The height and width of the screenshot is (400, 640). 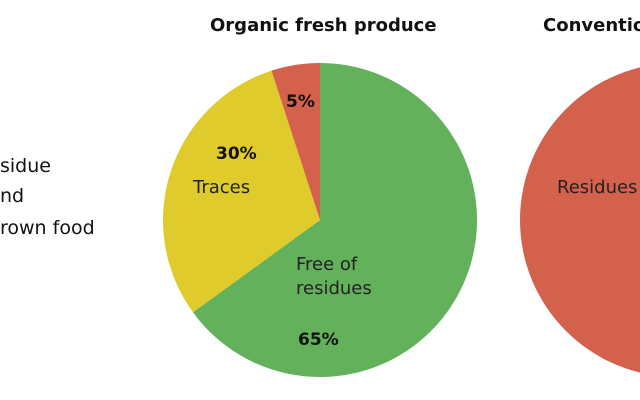 What do you see at coordinates (12, 196) in the screenshot?
I see `intro-line: nd` at bounding box center [12, 196].